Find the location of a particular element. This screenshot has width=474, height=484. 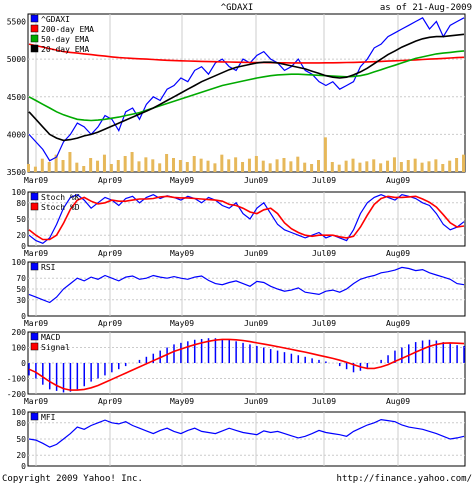

legend-label-price: 200-day EMA is located at coordinates (67, 29).